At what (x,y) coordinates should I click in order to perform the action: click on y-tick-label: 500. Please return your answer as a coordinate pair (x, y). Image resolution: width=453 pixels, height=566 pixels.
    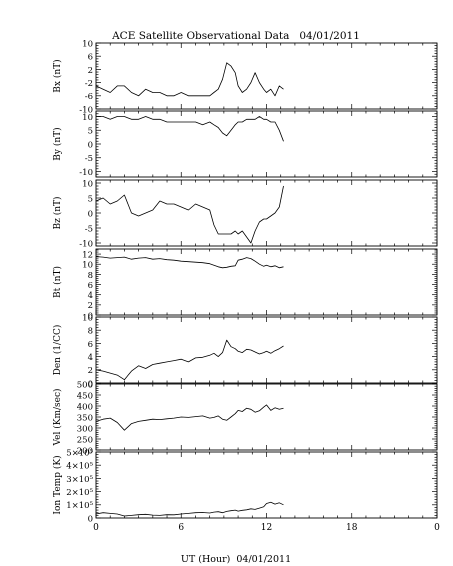
    Looking at the image, I should click on (85, 385).